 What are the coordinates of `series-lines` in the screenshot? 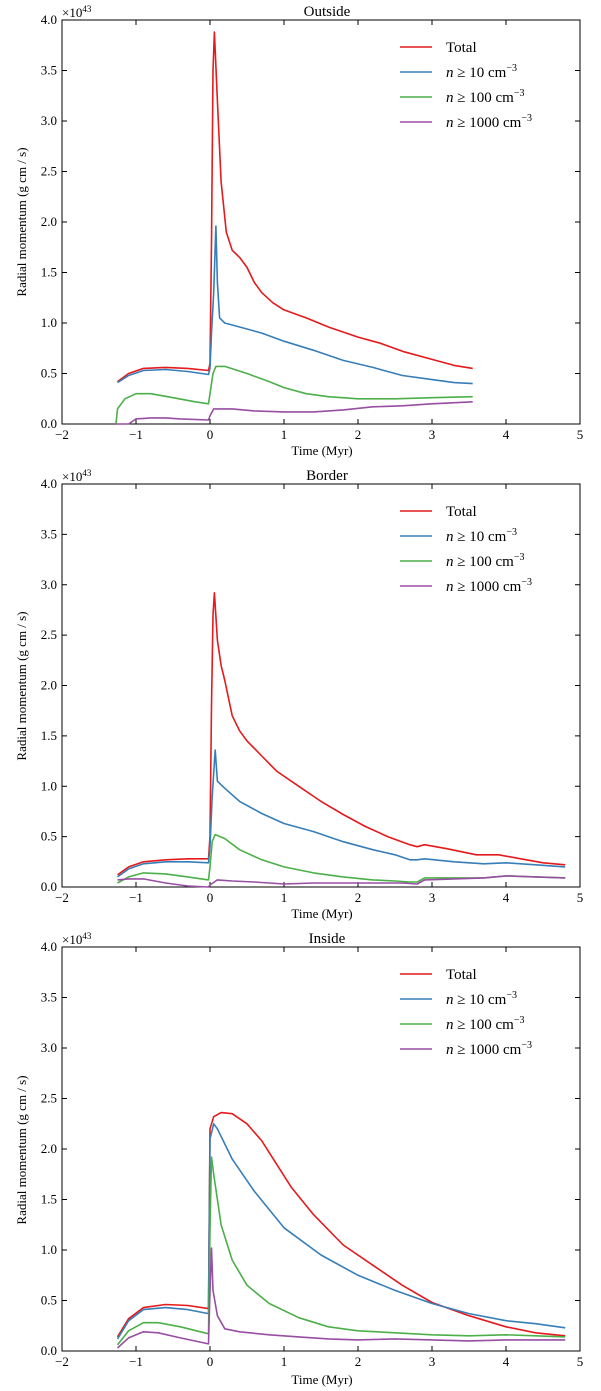 It's located at (341, 1230).